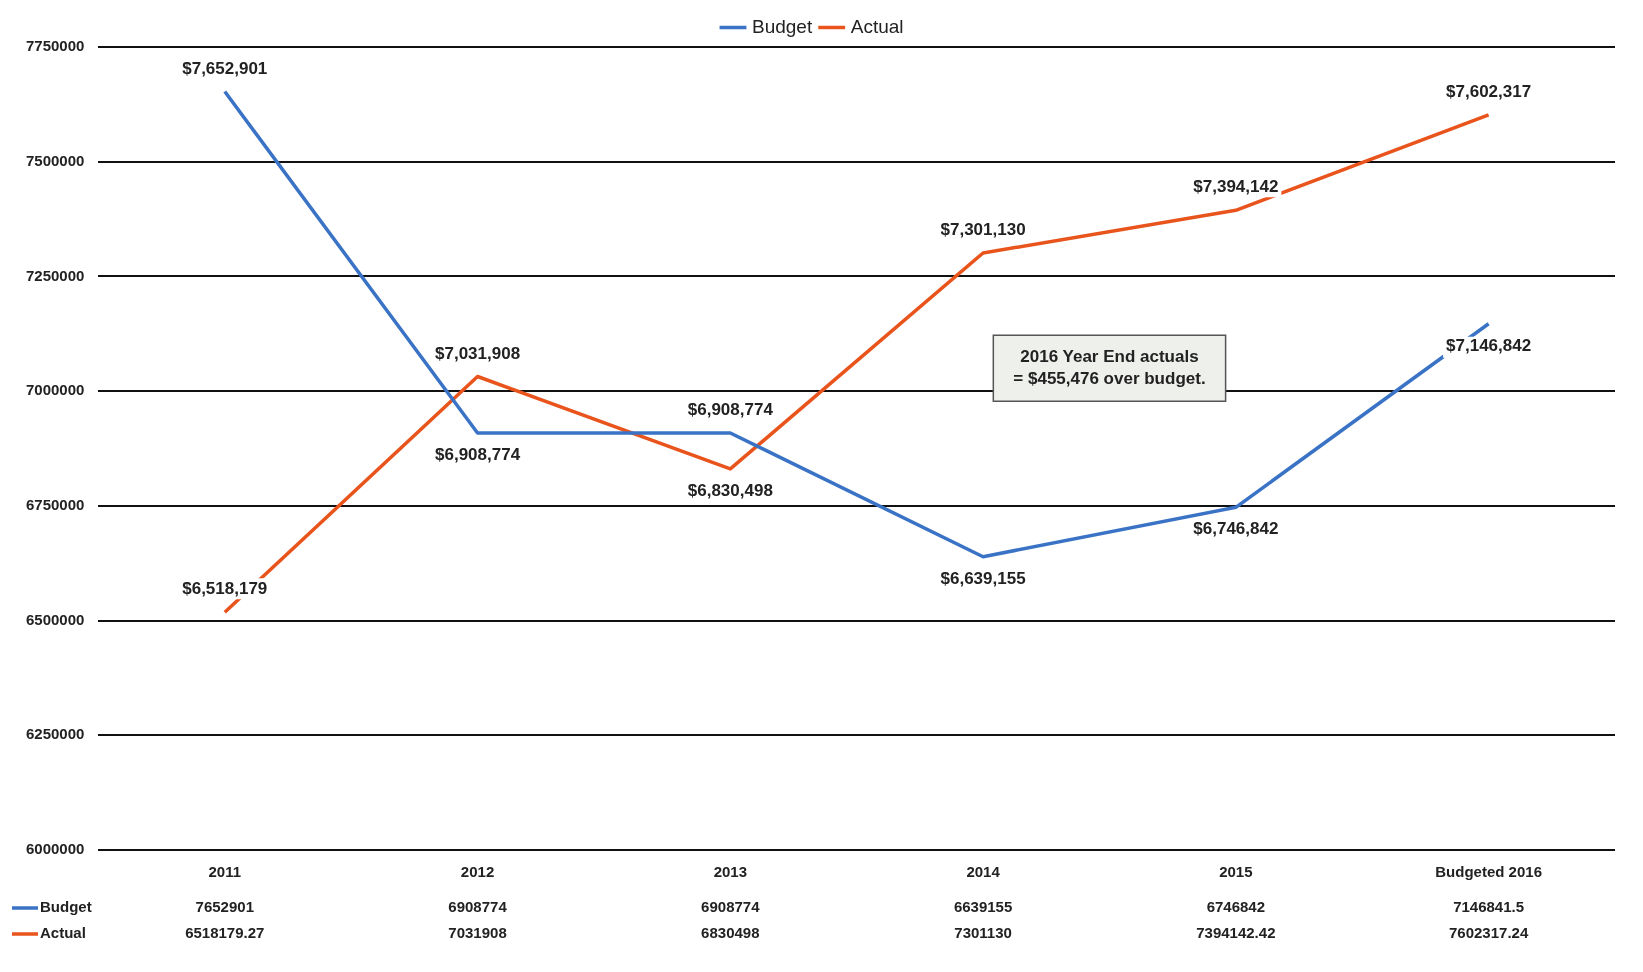  I want to click on x-tick-label: 2014, so click(983, 872).